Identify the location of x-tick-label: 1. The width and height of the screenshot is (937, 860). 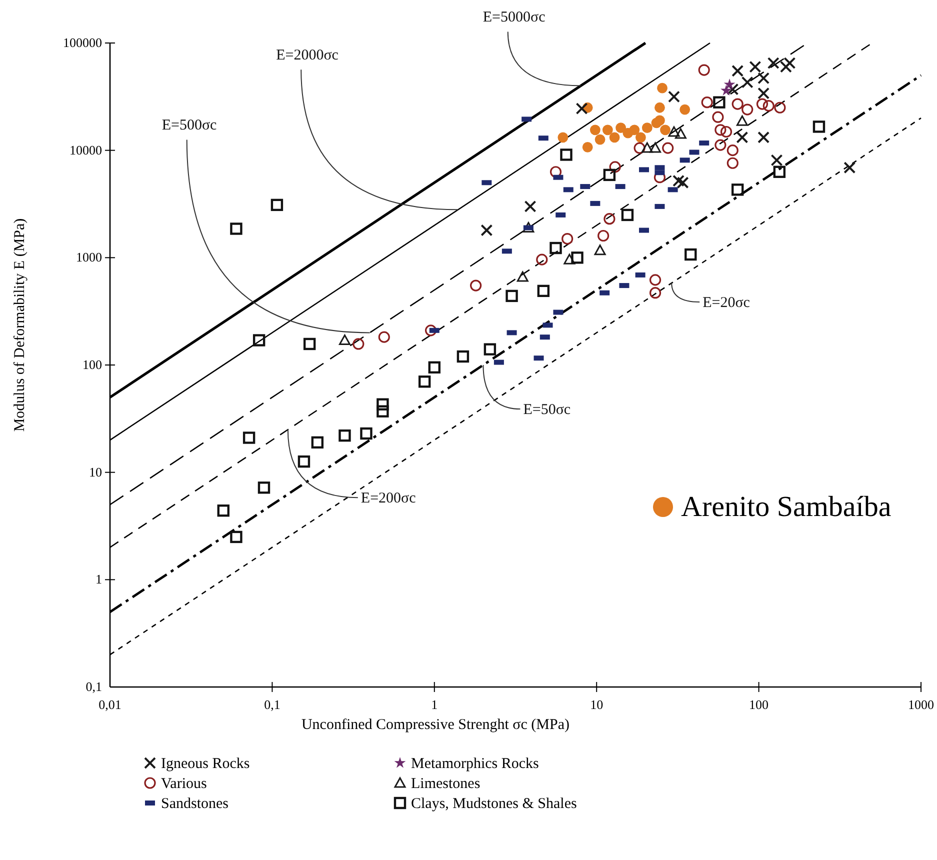
(434, 704).